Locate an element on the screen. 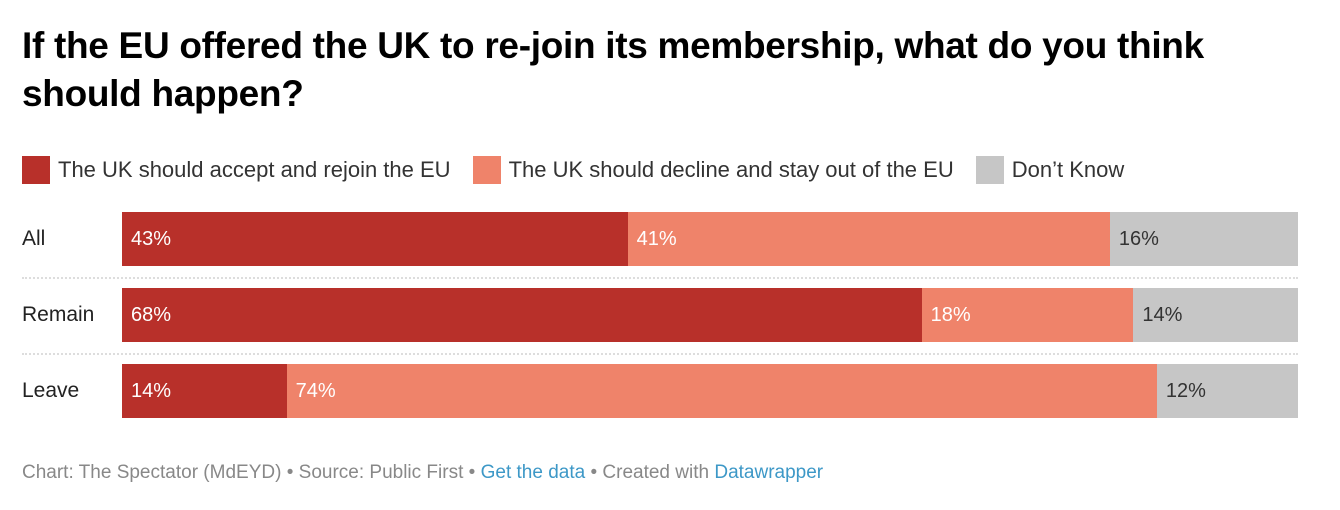 The height and width of the screenshot is (510, 1340). stacked-bar: 68% 18% 14% is located at coordinates (710, 315).